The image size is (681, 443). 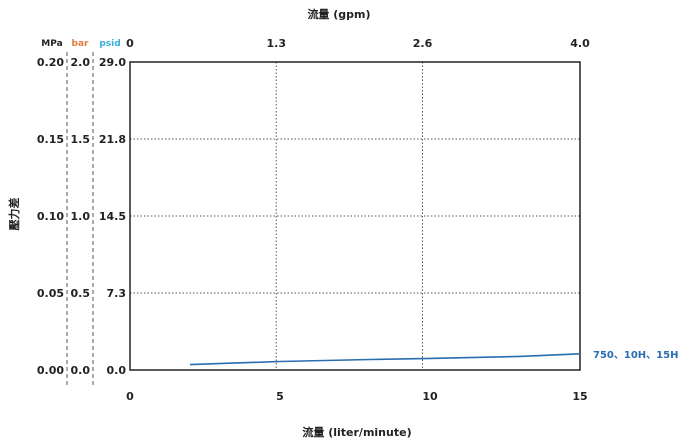 I want to click on series-lines: 750、10H、15H, so click(x=433, y=358).